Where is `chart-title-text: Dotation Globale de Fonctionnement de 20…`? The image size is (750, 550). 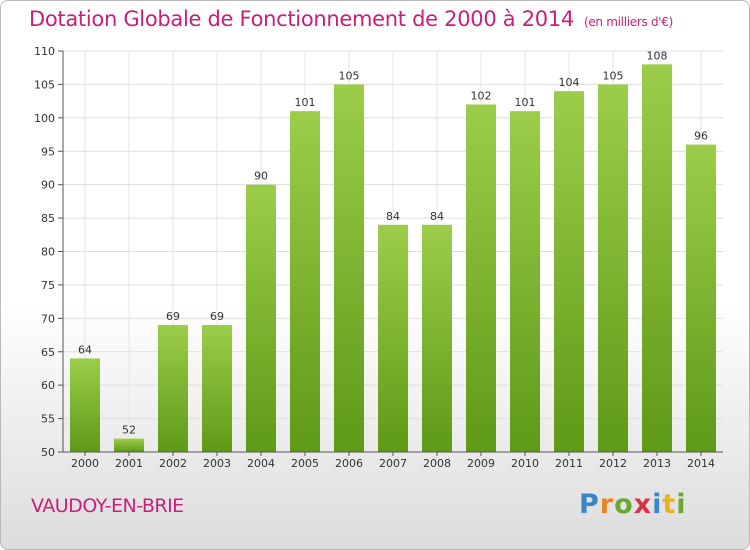 chart-title-text: Dotation Globale de Fonctionnement de 20… is located at coordinates (301, 19).